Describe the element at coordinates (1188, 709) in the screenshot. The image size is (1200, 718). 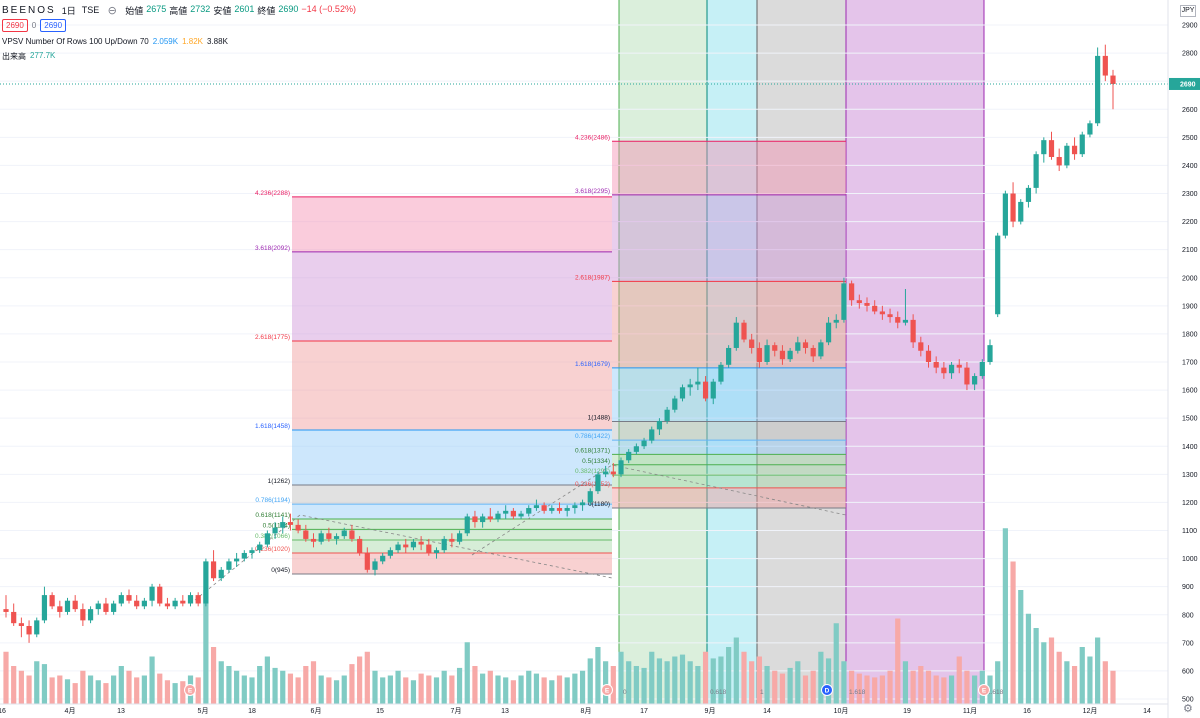
I see `settings-gear-icon: ⚙` at that location.